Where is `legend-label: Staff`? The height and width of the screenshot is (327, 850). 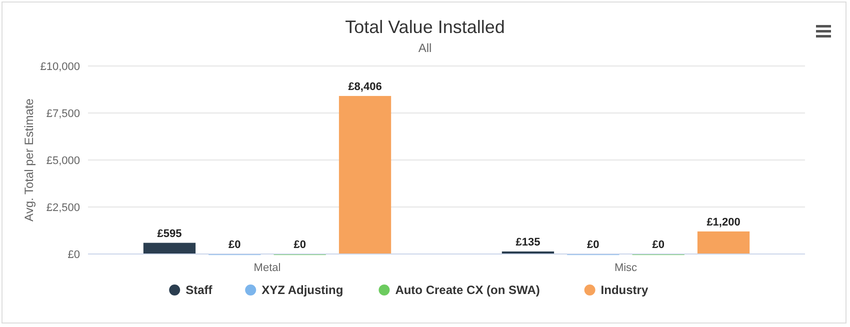 legend-label: Staff is located at coordinates (200, 290).